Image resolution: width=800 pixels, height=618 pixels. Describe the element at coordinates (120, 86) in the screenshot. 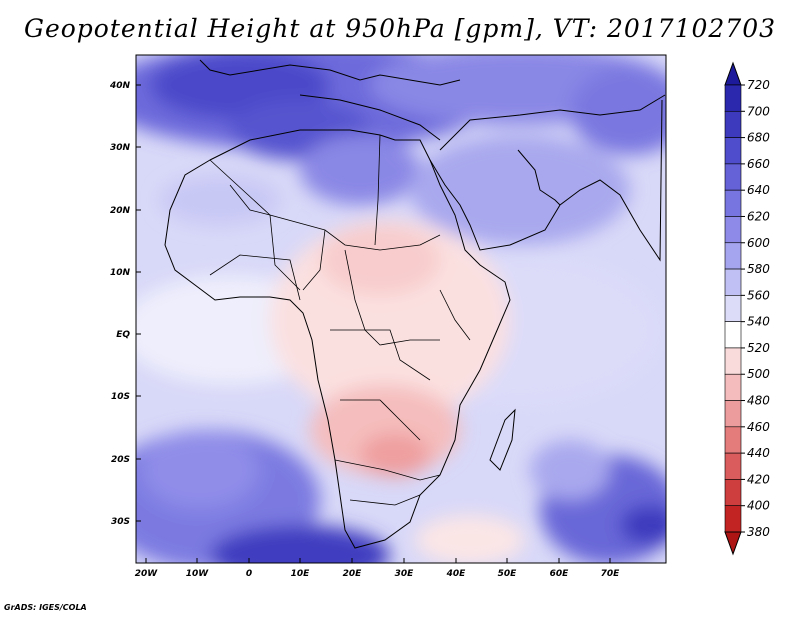

I see `lat-label: 40N` at that location.